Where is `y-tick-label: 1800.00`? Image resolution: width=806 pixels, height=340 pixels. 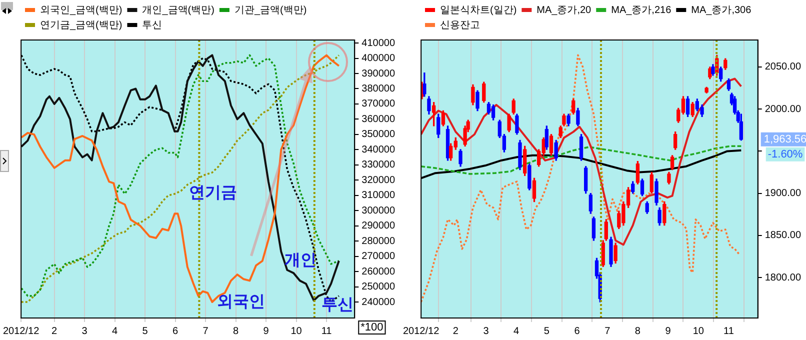 y-tick-label: 1800.00 is located at coordinates (783, 278).